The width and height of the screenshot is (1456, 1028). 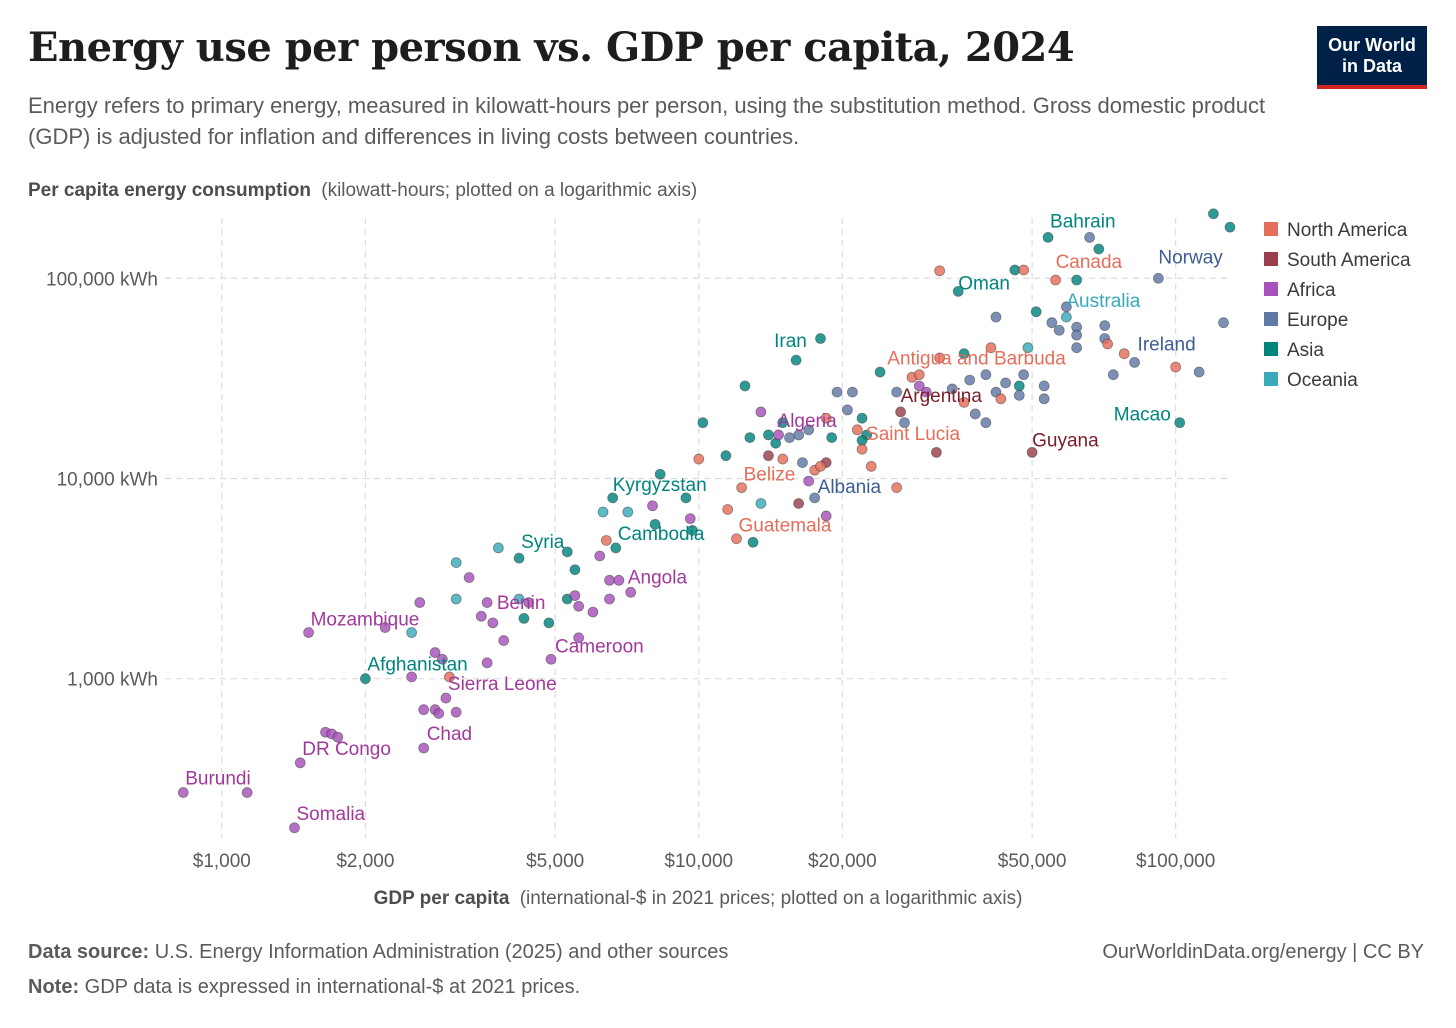 I want to click on point-dr-congo, so click(x=300, y=763).